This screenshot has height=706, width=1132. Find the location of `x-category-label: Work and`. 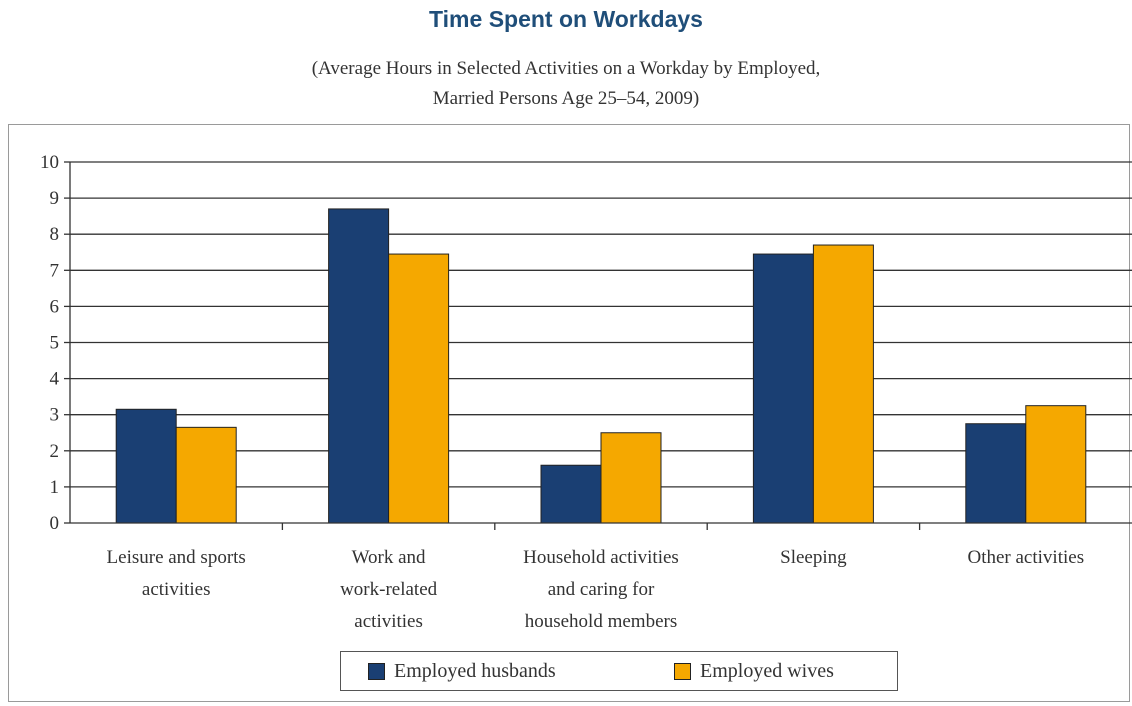

x-category-label: Work and is located at coordinates (389, 557).